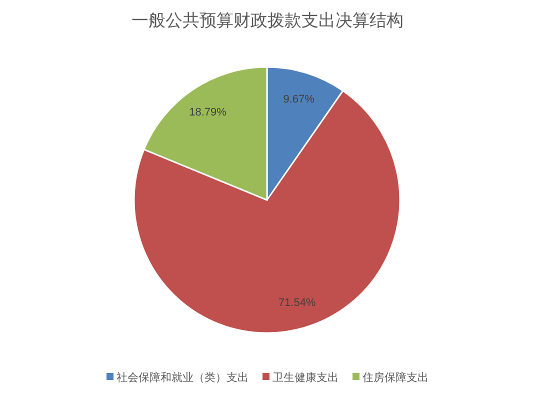  Describe the element at coordinates (297, 303) in the screenshot. I see `data-label: 71.54%` at that location.